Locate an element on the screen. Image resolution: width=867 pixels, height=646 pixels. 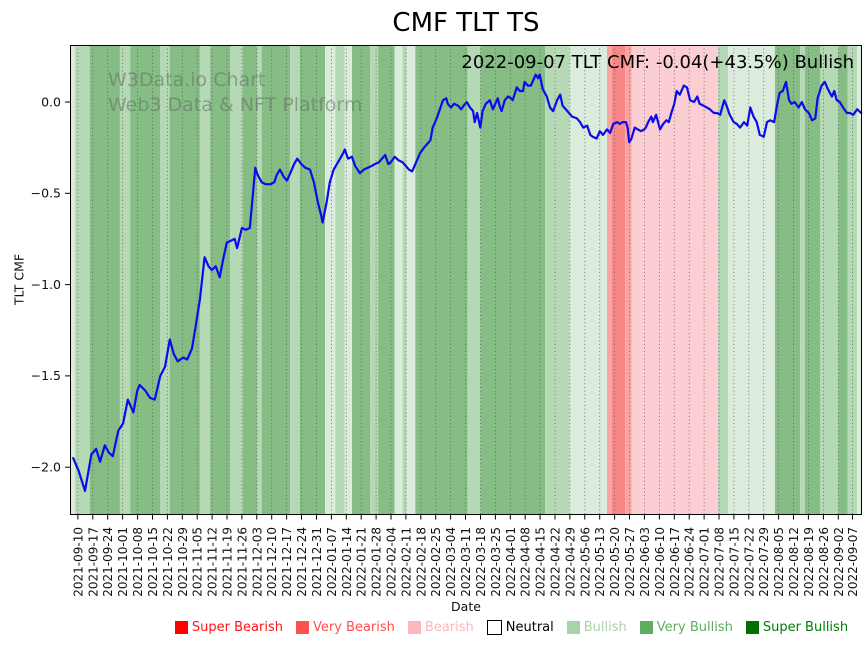
legend-label: Bearish is located at coordinates (449, 627).